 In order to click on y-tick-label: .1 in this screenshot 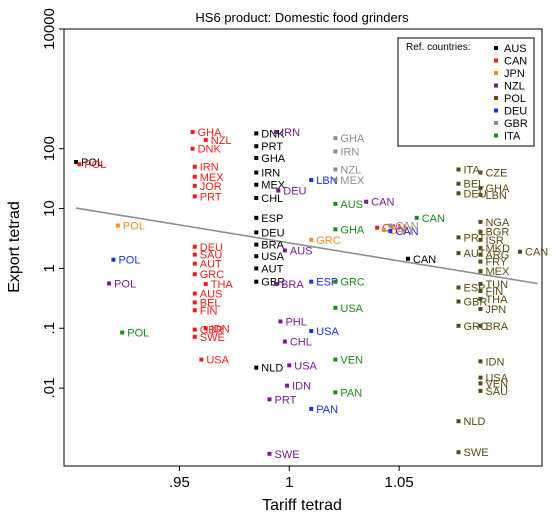, I will do `click(49, 328)`.